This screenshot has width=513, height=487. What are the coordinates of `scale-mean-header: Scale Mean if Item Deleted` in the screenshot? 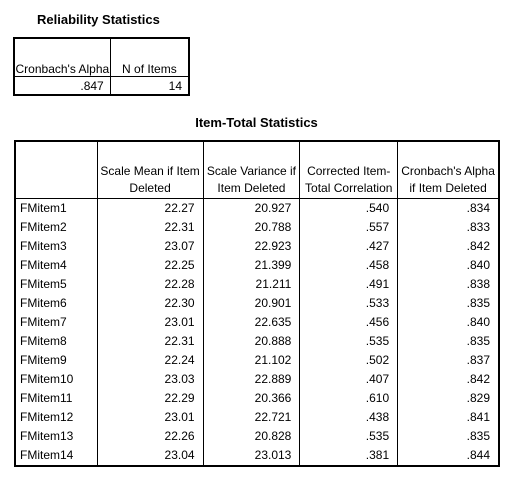 It's located at (150, 170).